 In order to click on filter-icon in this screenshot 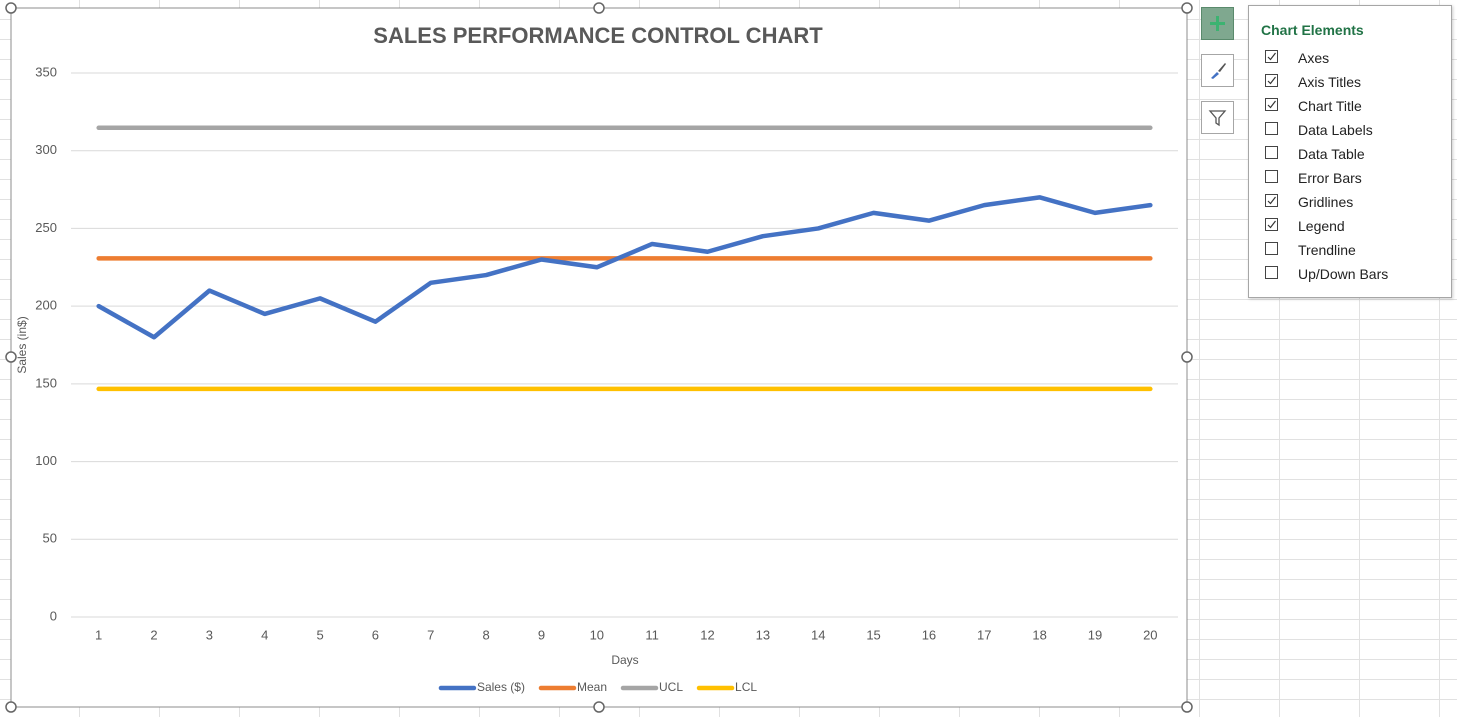, I will do `click(1217, 118)`.